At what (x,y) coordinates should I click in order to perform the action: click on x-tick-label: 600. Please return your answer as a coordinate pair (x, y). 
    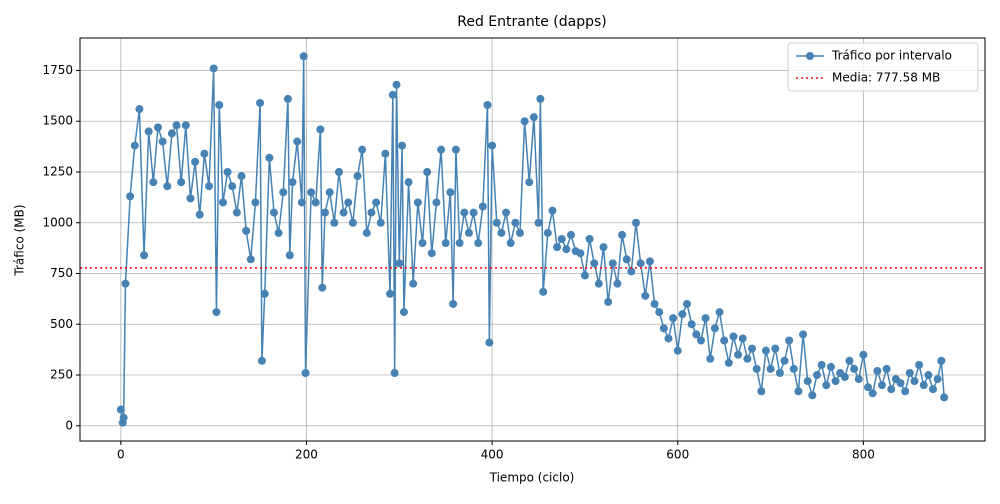
    Looking at the image, I should click on (677, 455).